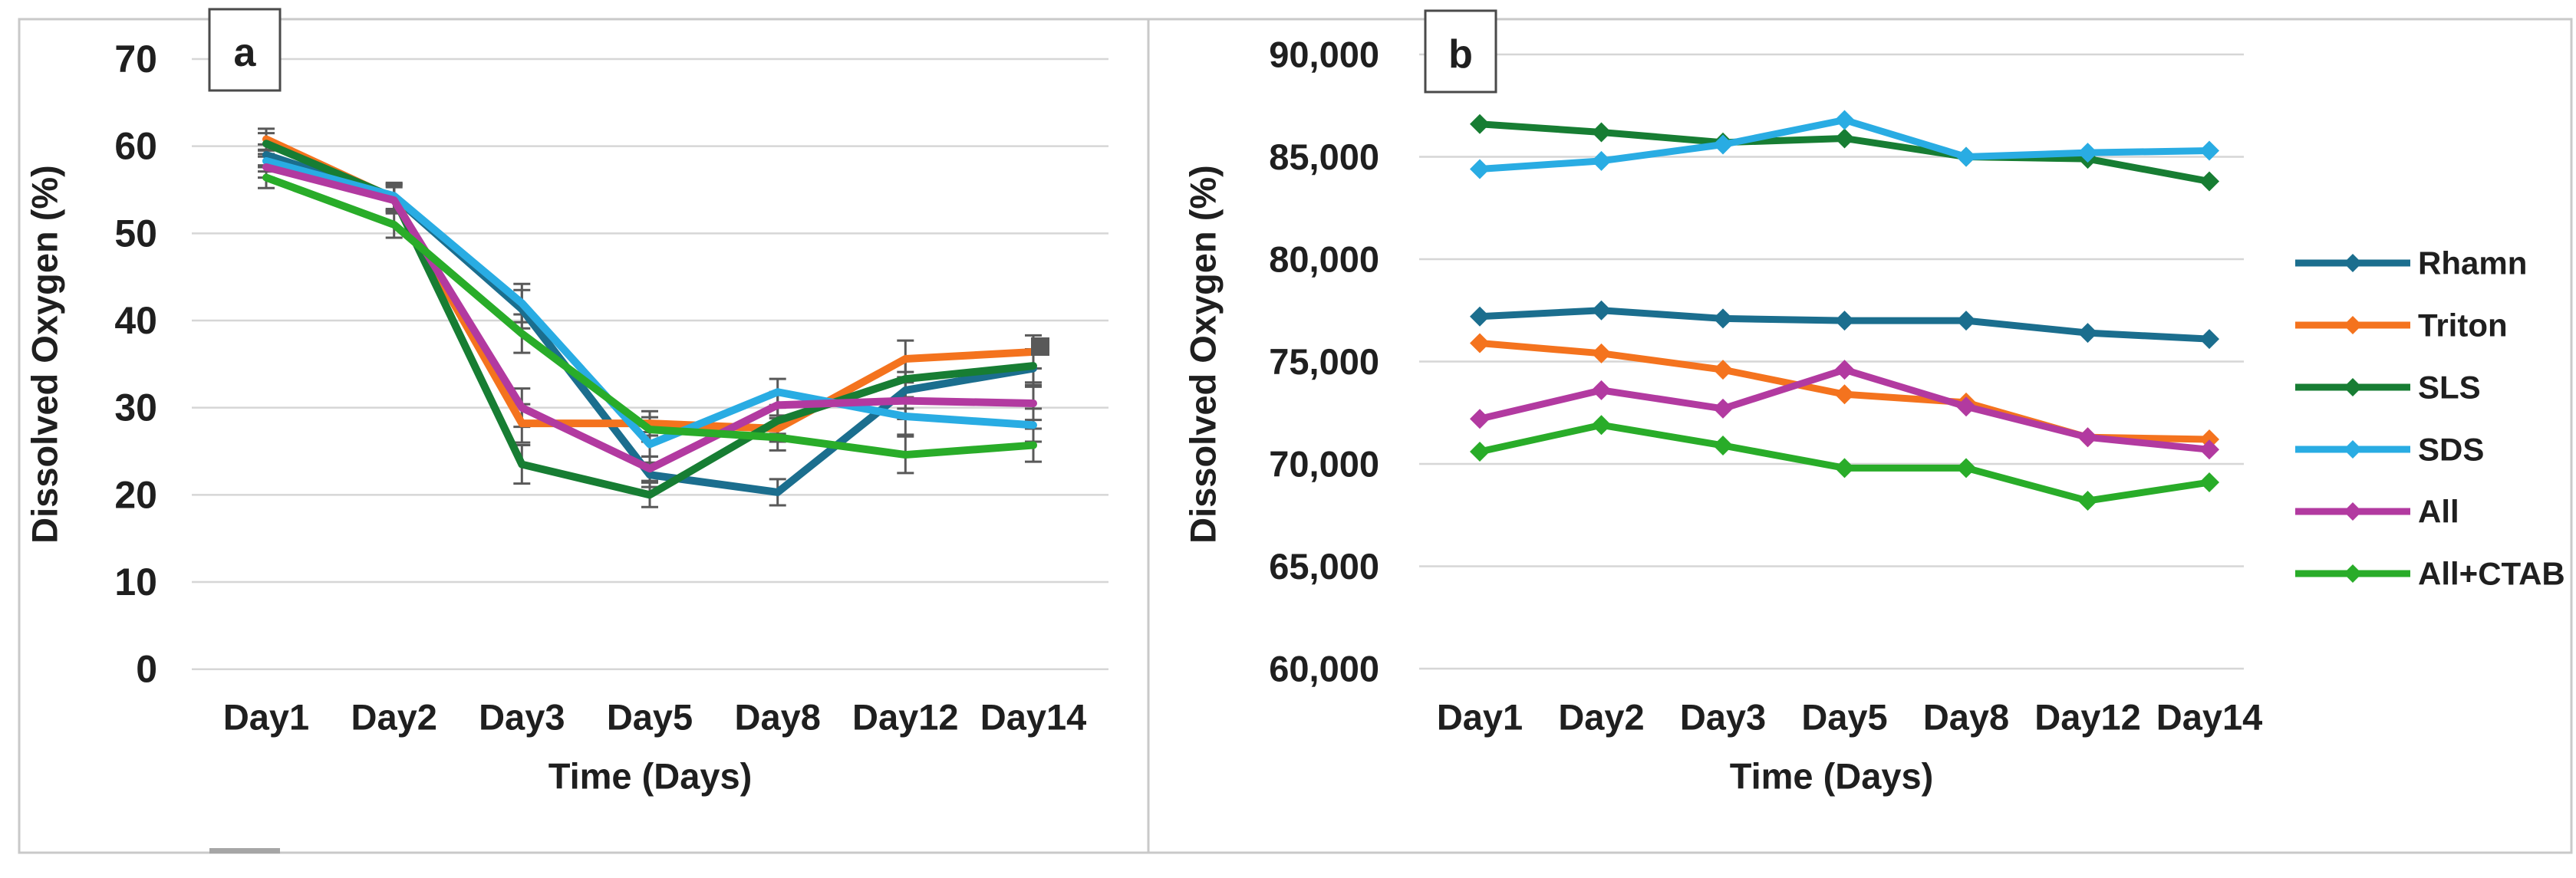 The image size is (2576, 878). I want to click on panel-a-ytick-label: 20, so click(135, 494).